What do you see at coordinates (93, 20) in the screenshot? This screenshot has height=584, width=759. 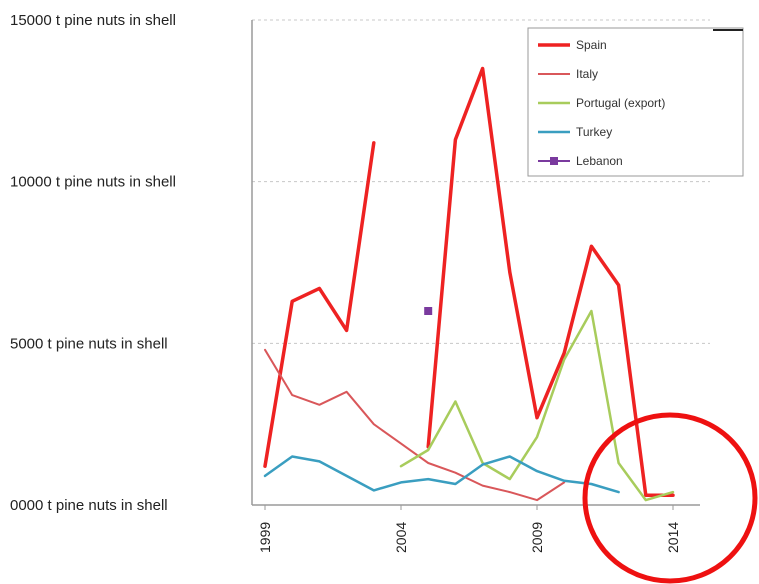 I see `y-tick-label: 15000 t pine nuts in shell` at bounding box center [93, 20].